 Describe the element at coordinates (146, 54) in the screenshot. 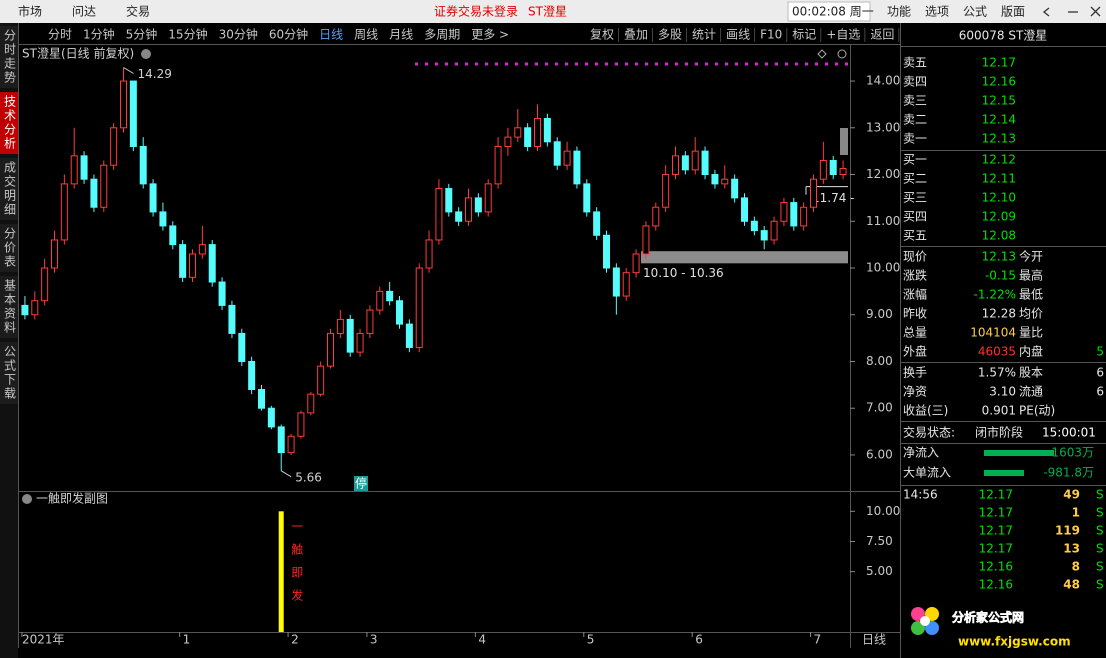

I see `title-menu-icon` at that location.